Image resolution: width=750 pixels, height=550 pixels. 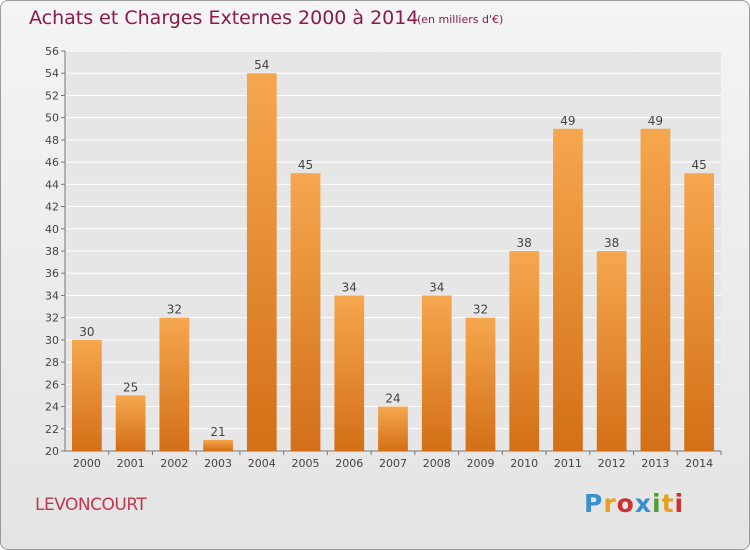 What do you see at coordinates (349, 373) in the screenshot?
I see `bar-2006` at bounding box center [349, 373].